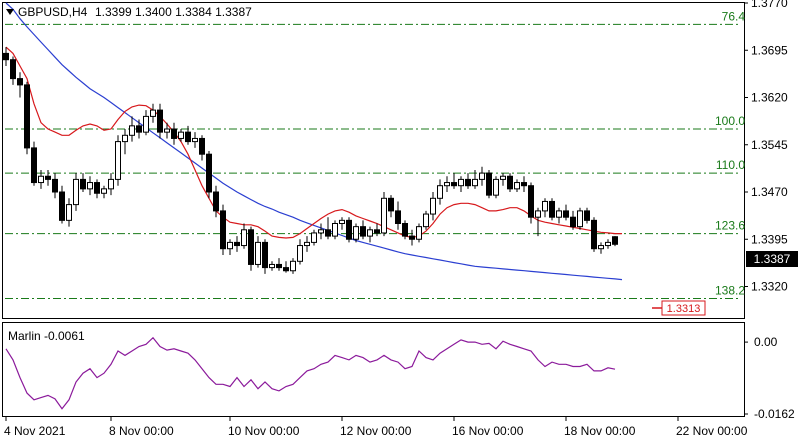 This screenshot has width=804, height=447. What do you see at coordinates (730, 121) in the screenshot?
I see `fib-label-100.0: 100.0` at bounding box center [730, 121].